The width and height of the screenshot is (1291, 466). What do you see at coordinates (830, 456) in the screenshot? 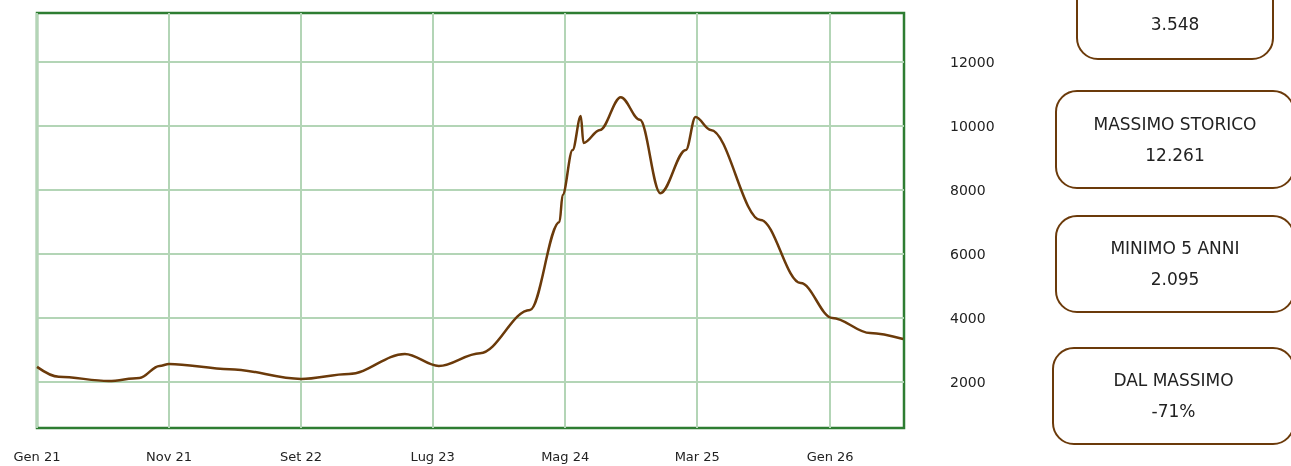
I see `x-tick-label: Gen 26` at bounding box center [830, 456].